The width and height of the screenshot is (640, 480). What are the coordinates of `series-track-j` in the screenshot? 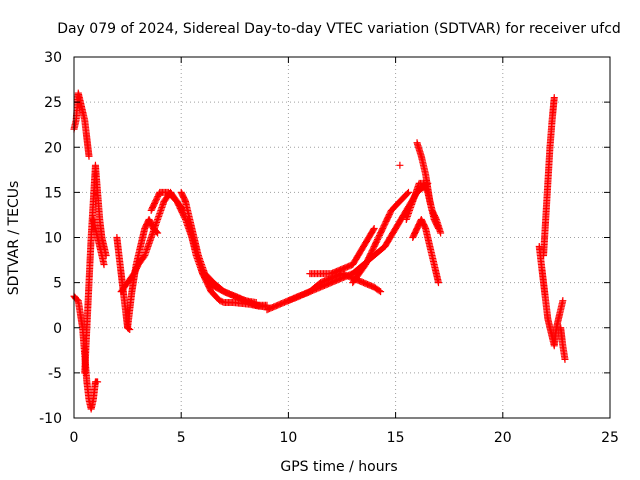 It's located at (222, 260).